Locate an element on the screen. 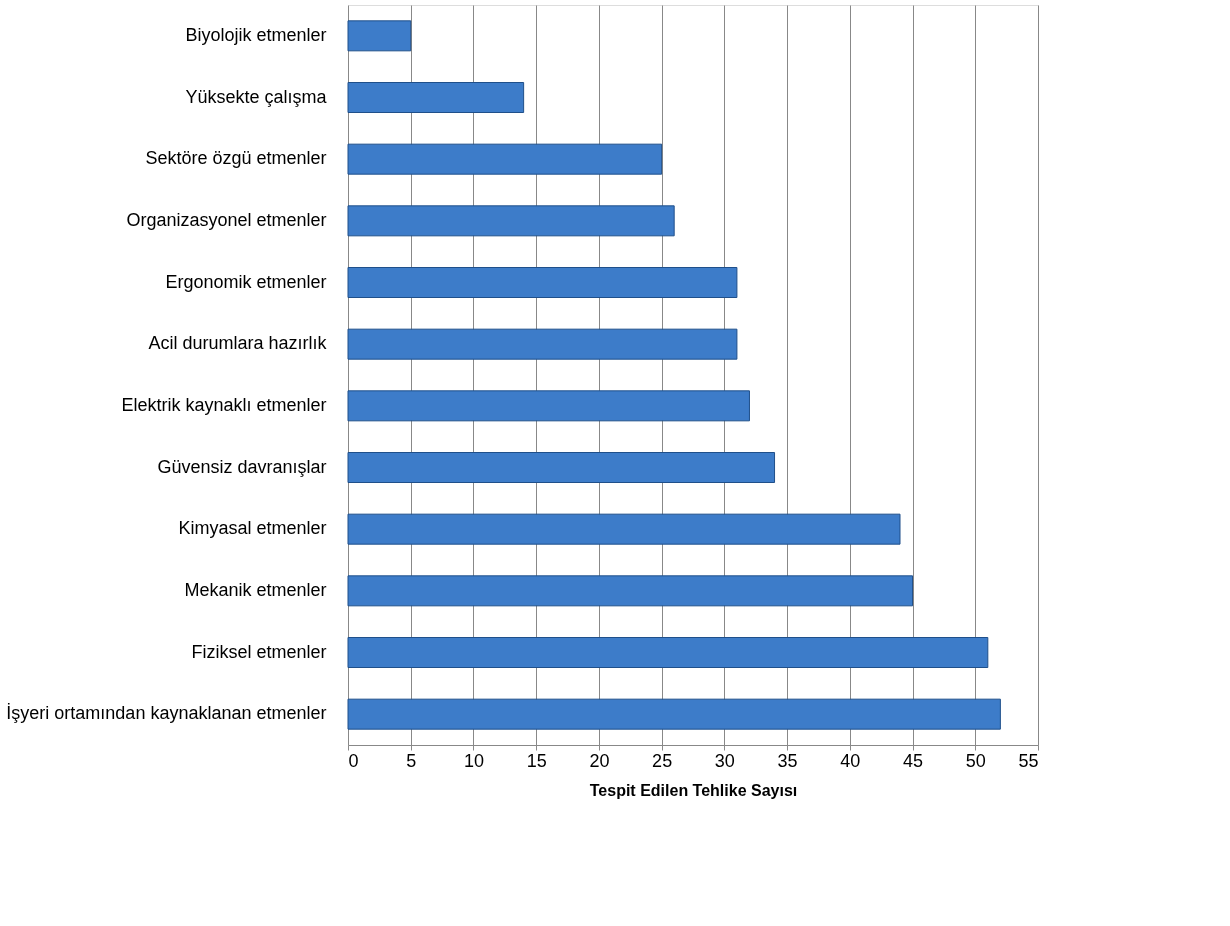 The width and height of the screenshot is (1230, 926). x-tick-label: 20 is located at coordinates (599, 760).